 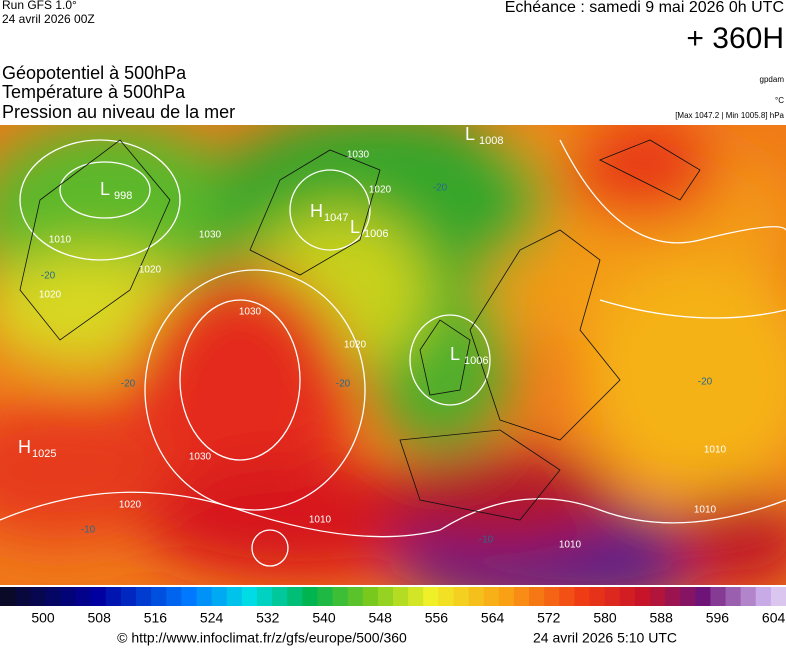 I want to click on colorbar-label: 580, so click(x=605, y=618).